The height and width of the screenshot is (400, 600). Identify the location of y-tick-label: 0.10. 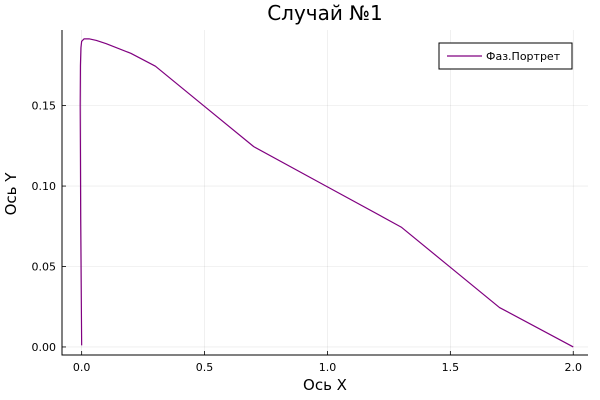
(44, 186).